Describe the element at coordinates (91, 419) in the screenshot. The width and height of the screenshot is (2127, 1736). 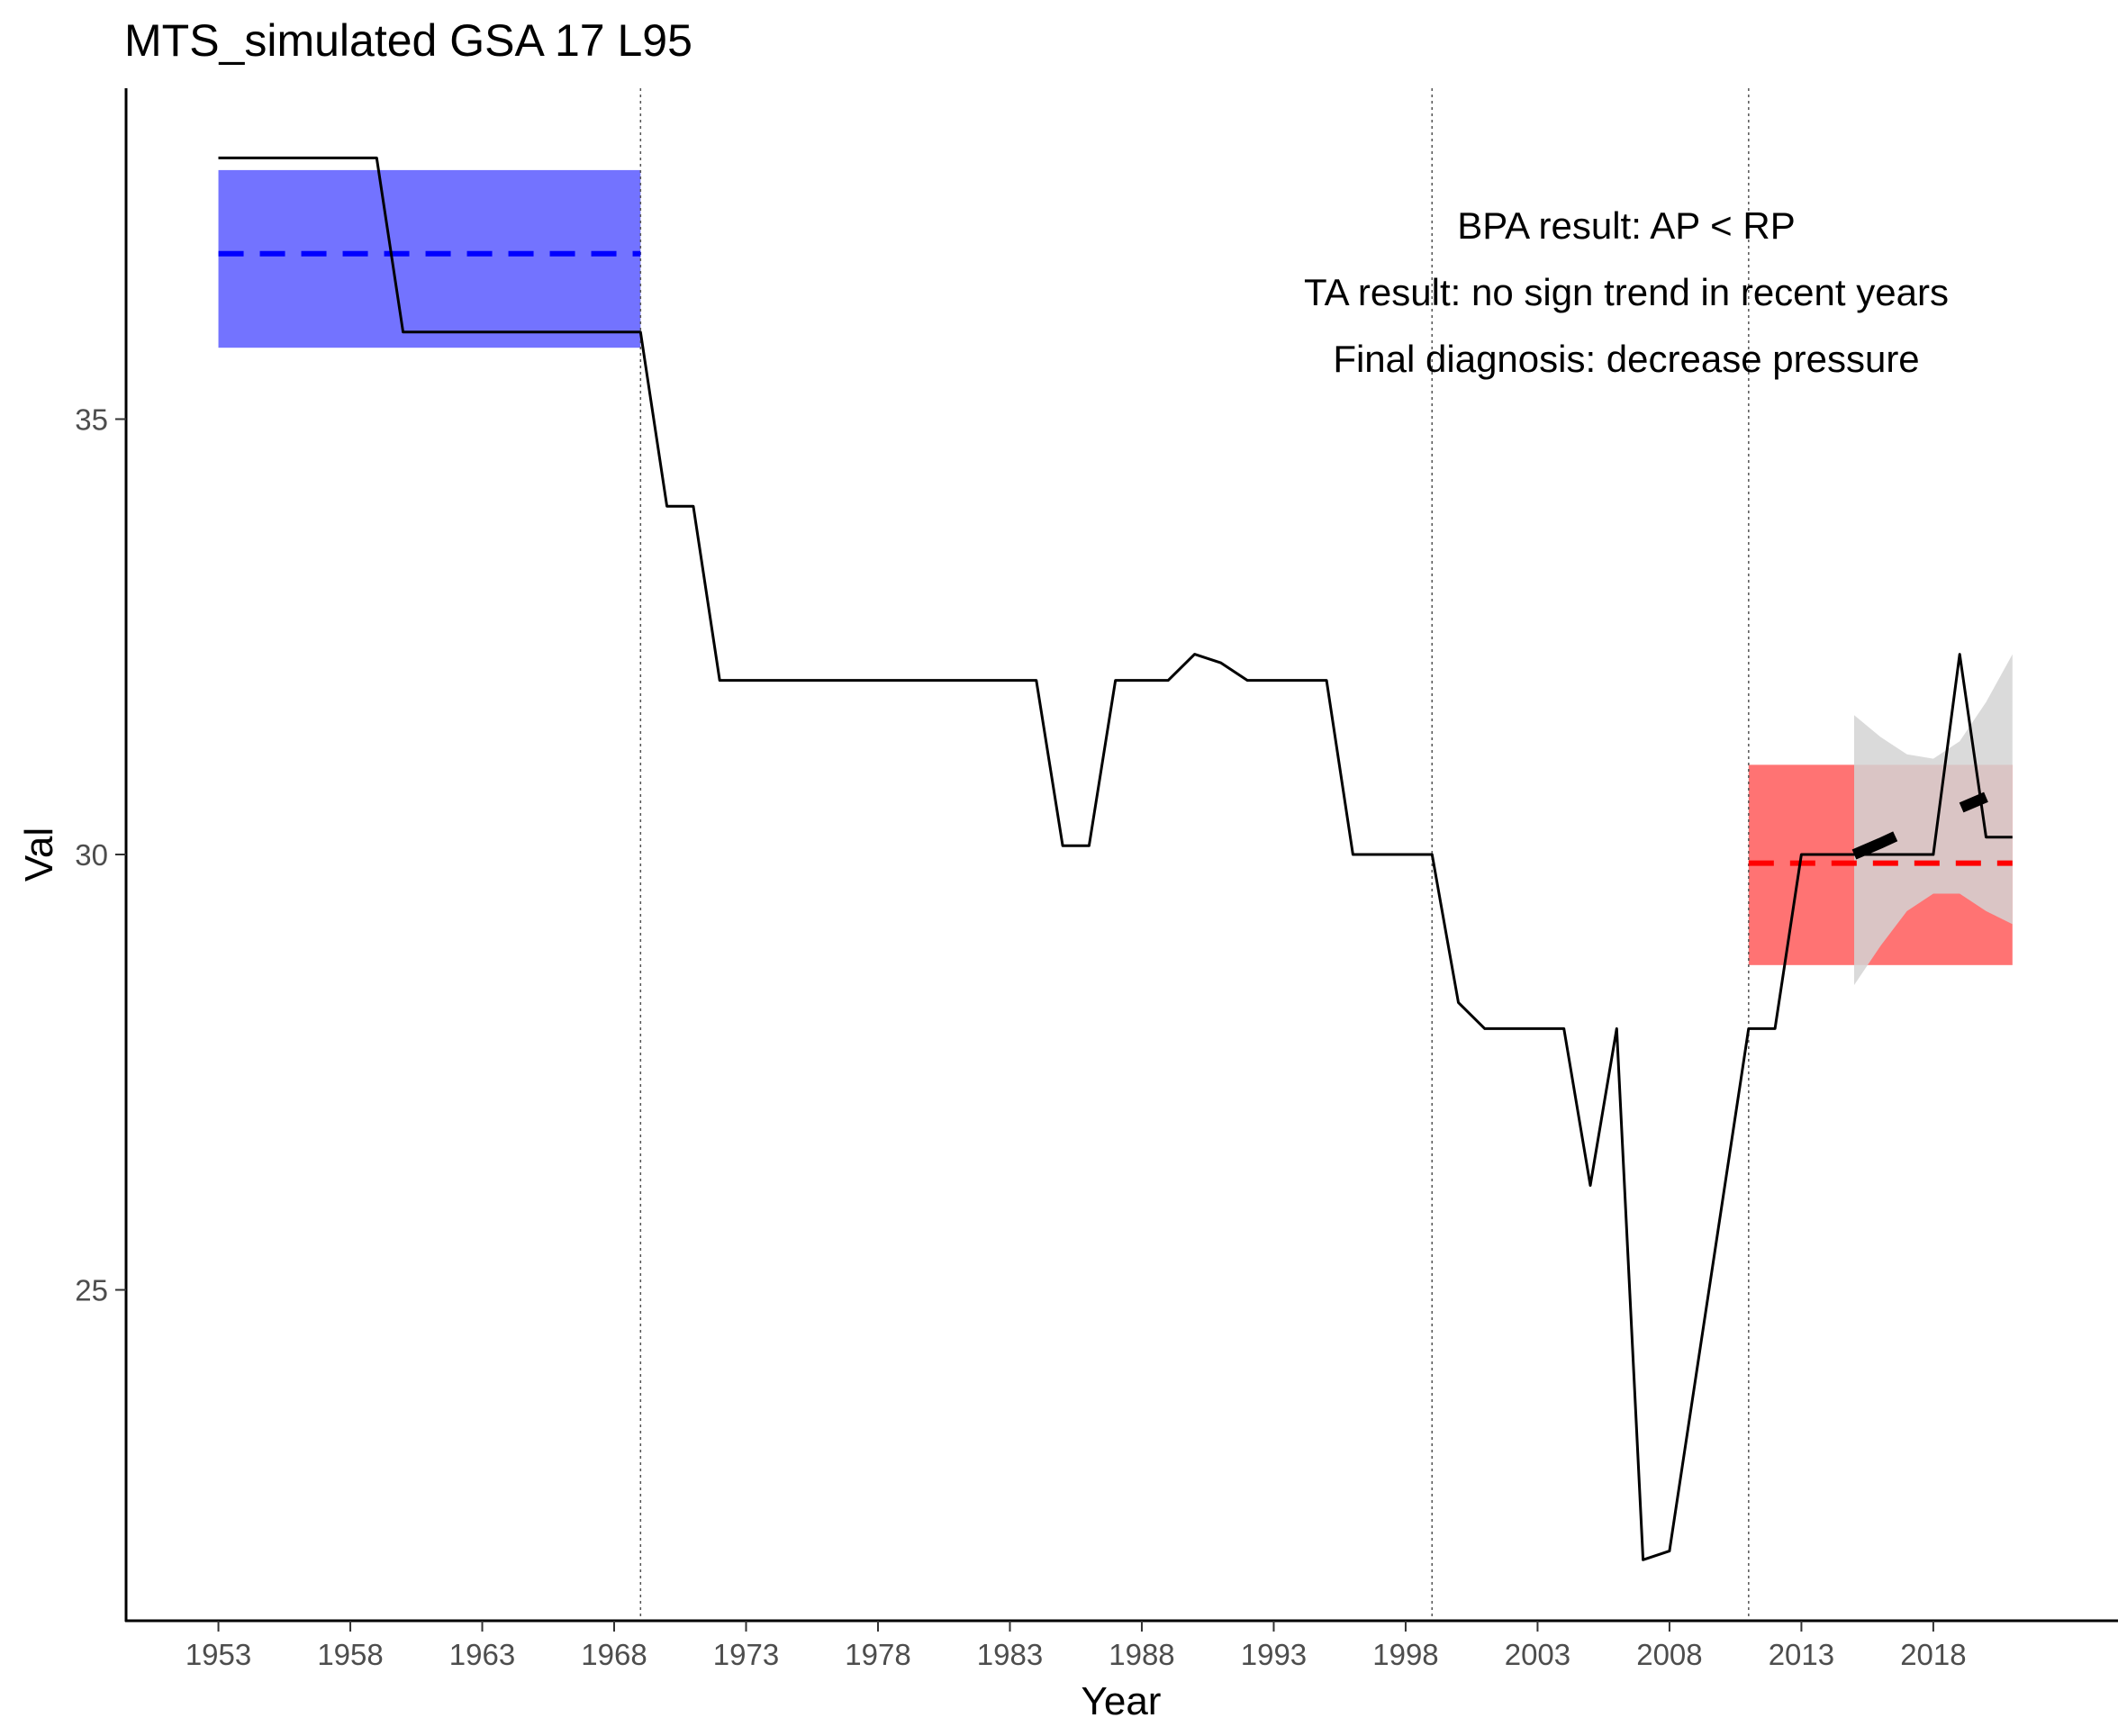
I see `y-tick-label: 35` at that location.